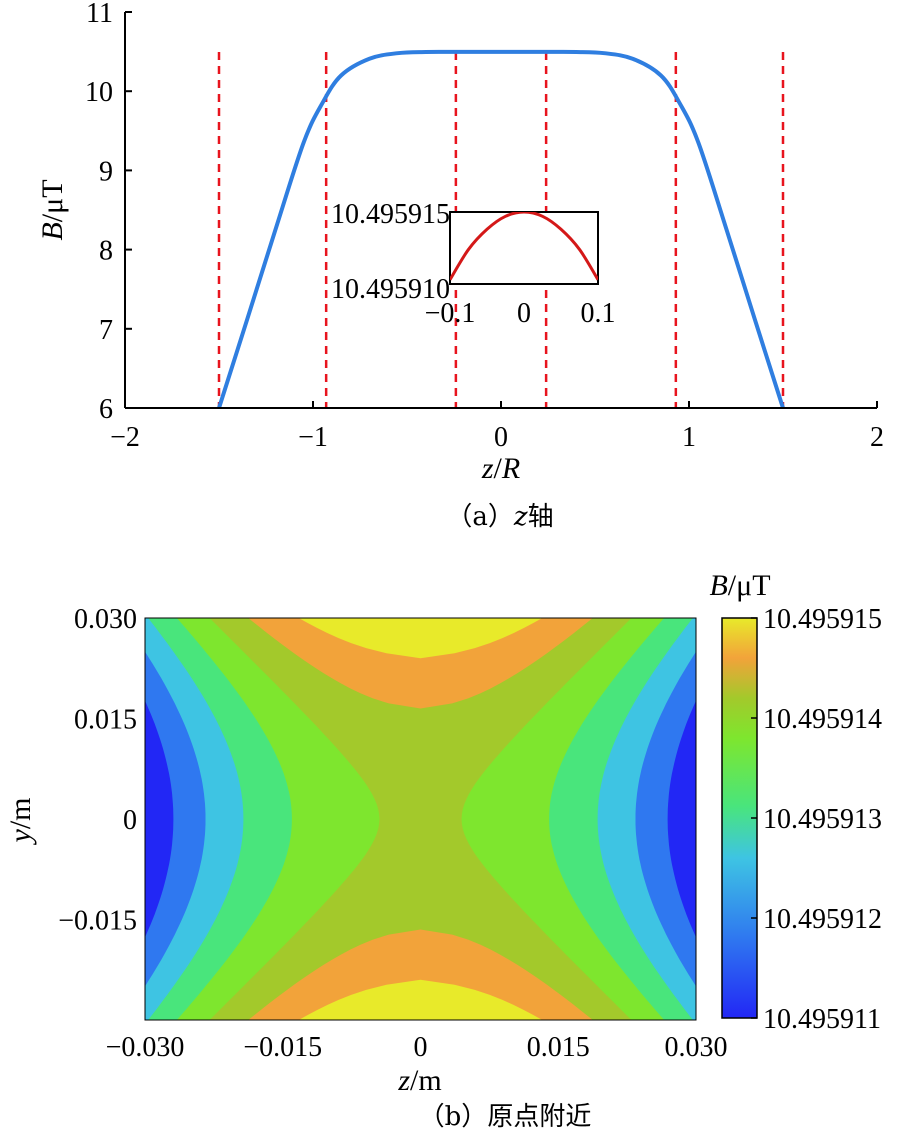 The height and width of the screenshot is (1138, 907). What do you see at coordinates (558, 1047) in the screenshot?
I see `x-tick-label: 0.015` at bounding box center [558, 1047].